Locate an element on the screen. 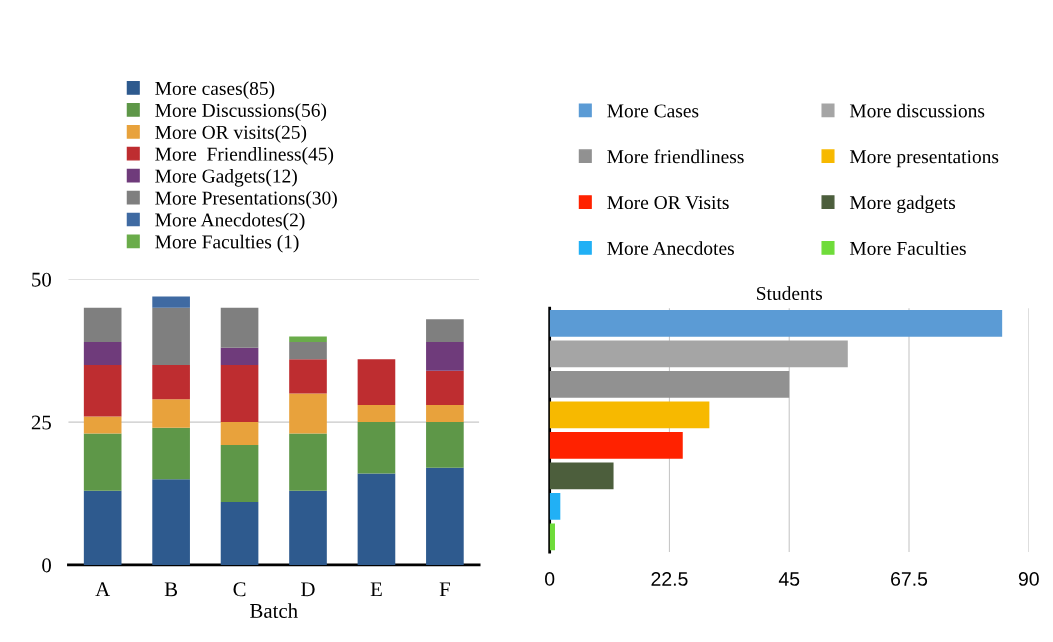  legend-label: More Faculties is located at coordinates (907, 248).